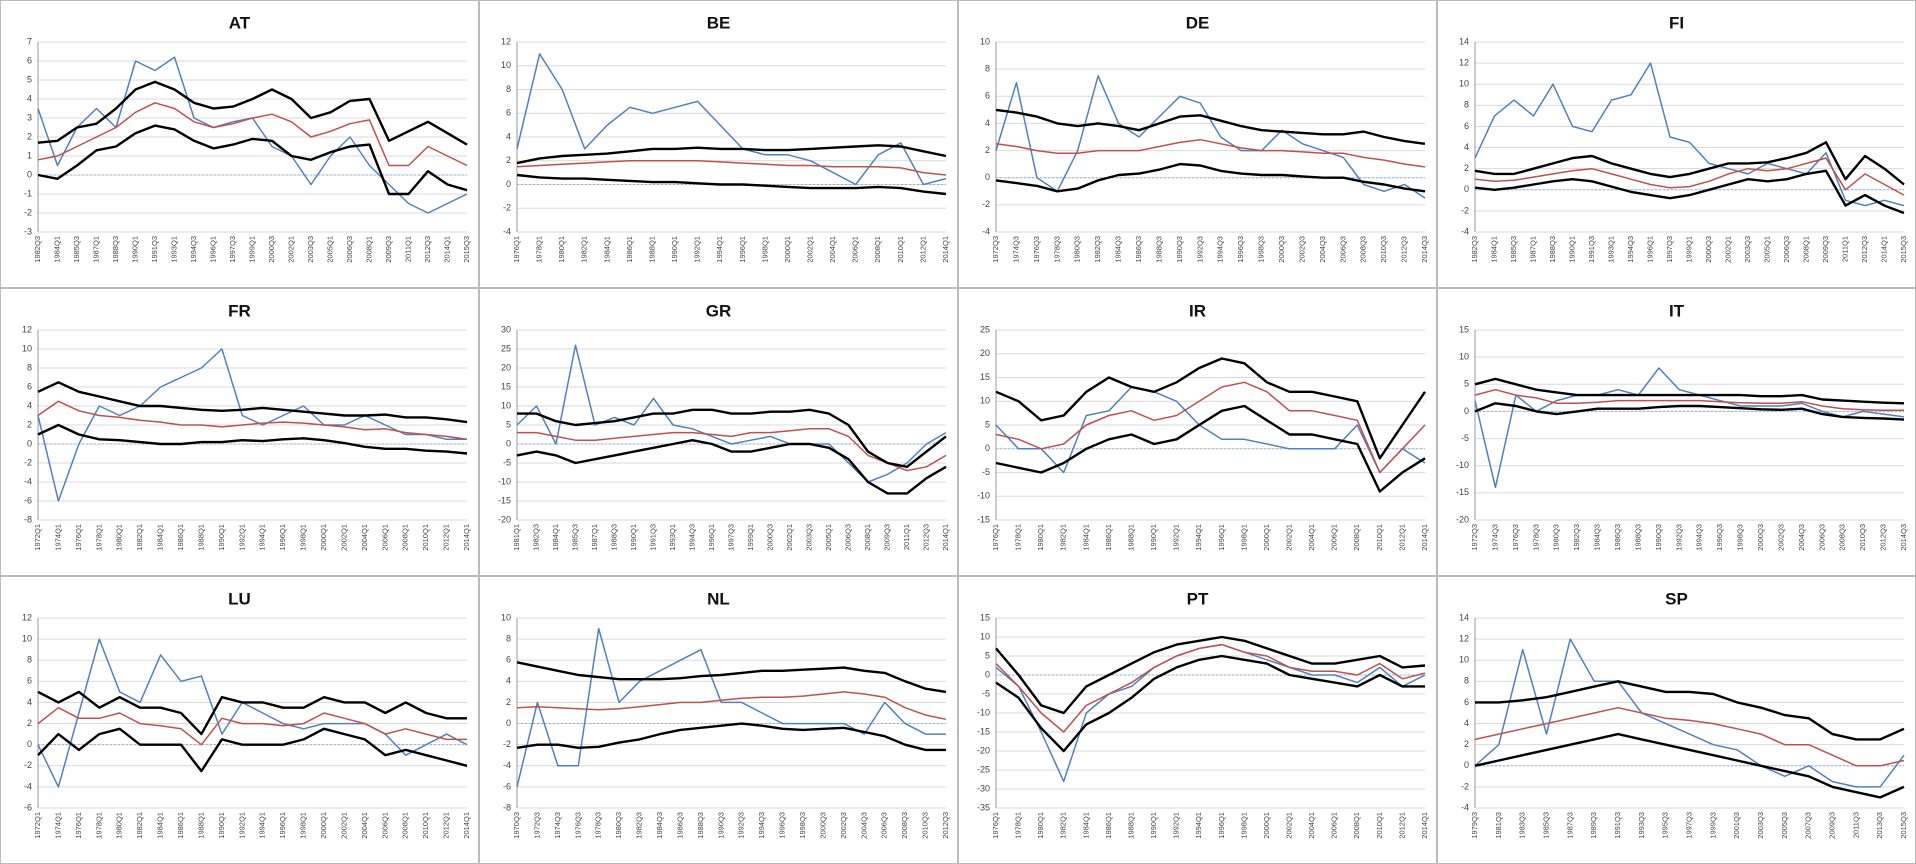  What do you see at coordinates (28, 765) in the screenshot?
I see `y-tick-label: -2` at bounding box center [28, 765].